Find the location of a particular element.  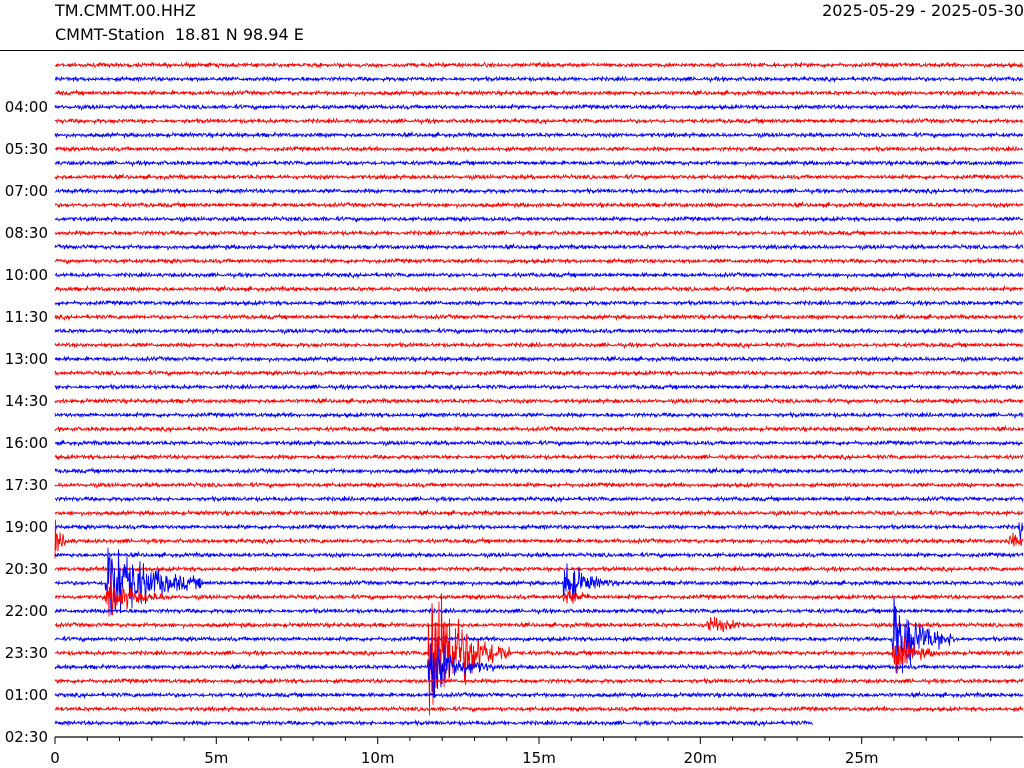

y-tick-label: 05:30 is located at coordinates (26, 149).